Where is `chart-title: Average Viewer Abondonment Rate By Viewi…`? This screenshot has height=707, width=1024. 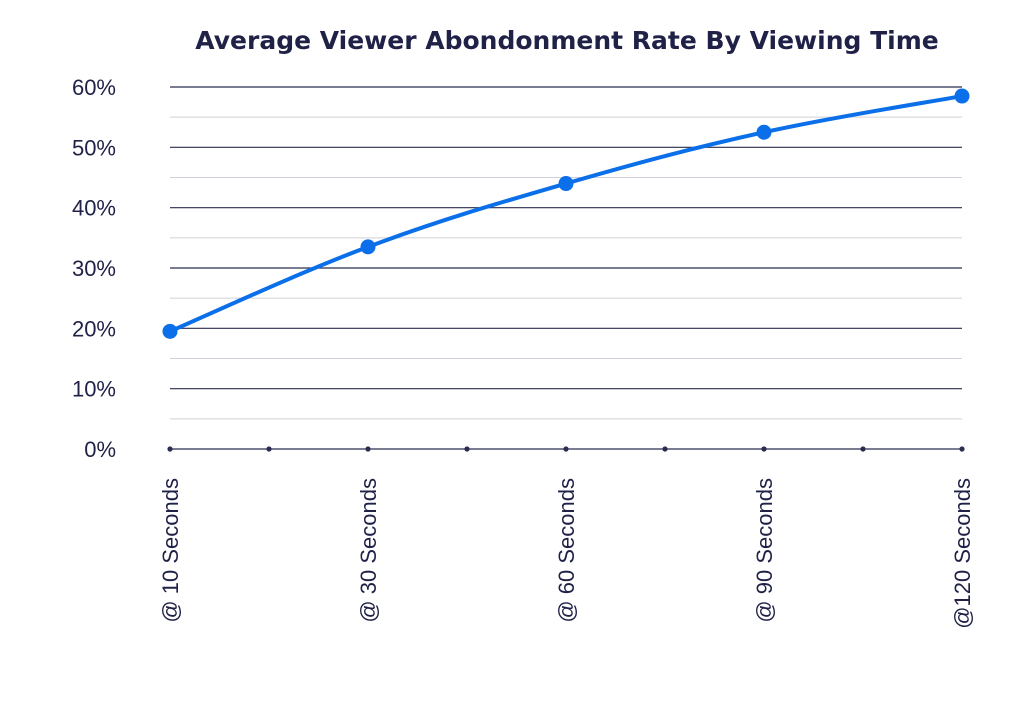 chart-title: Average Viewer Abondonment Rate By Viewi… is located at coordinates (567, 40).